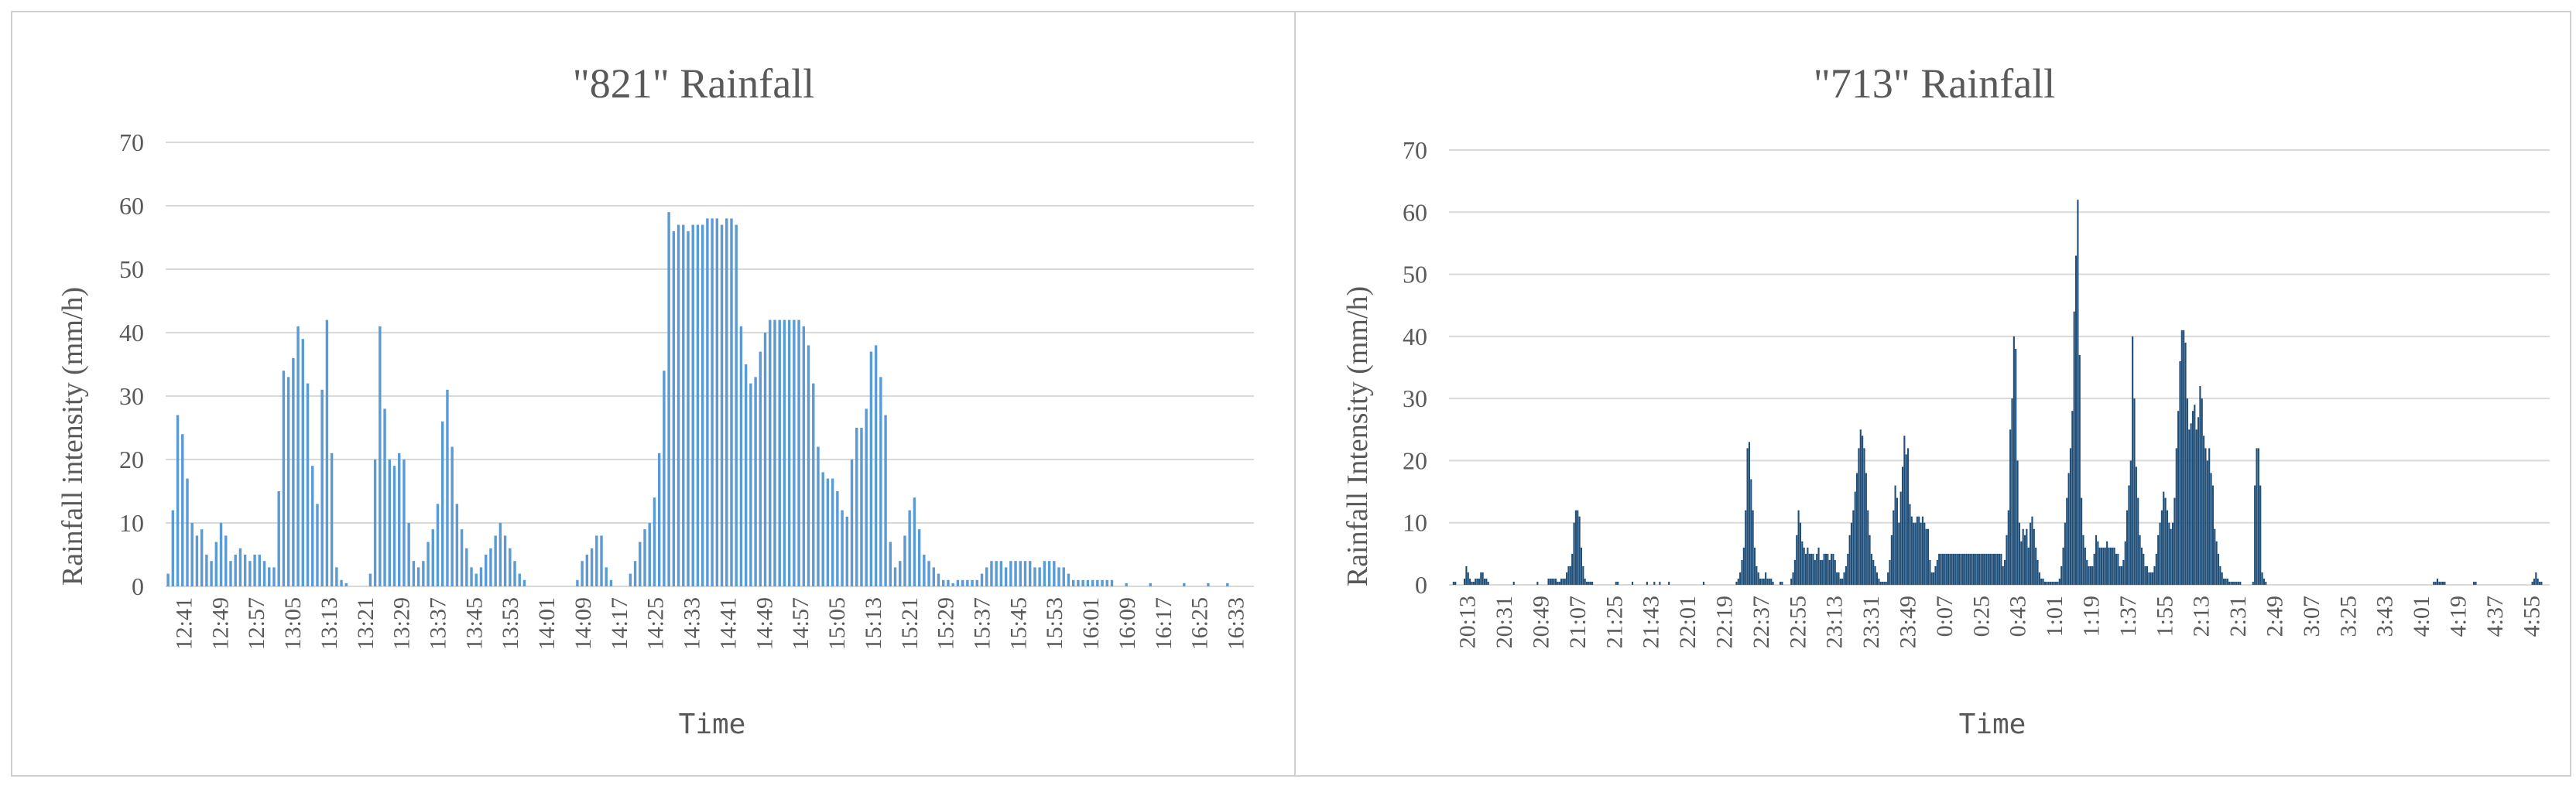  I want to click on x-tick-label: 3:43, so click(2385, 616).